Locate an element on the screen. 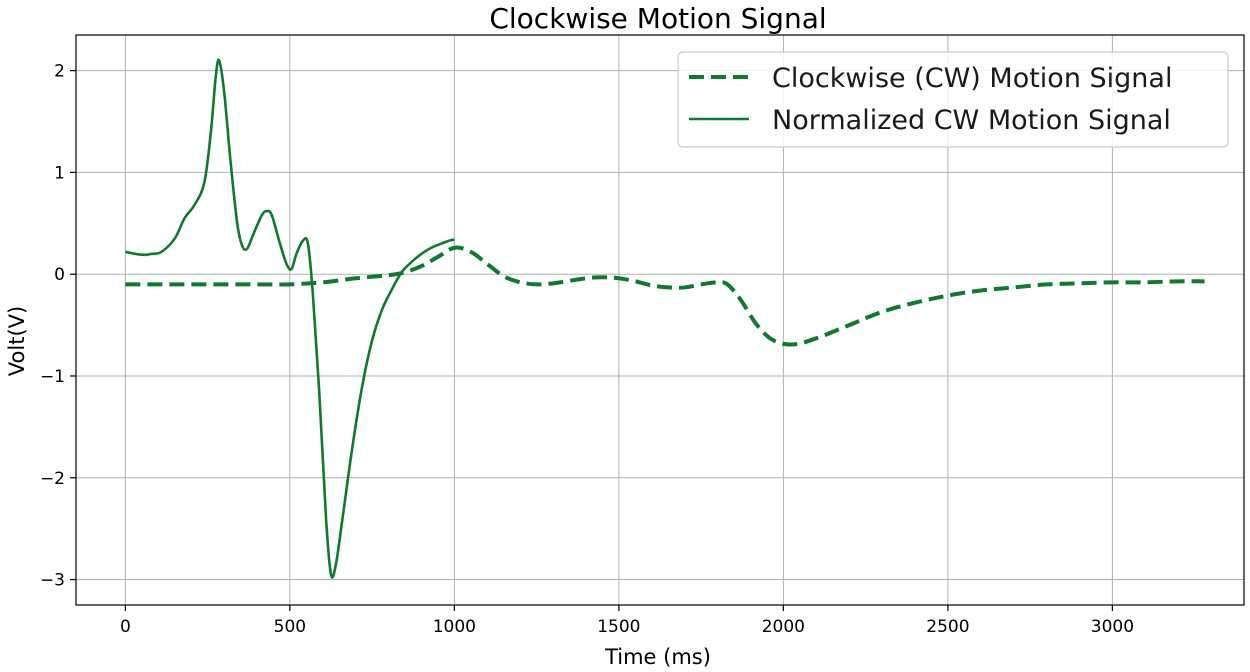  chart-title: Clockwise Motion Signal is located at coordinates (657, 18).